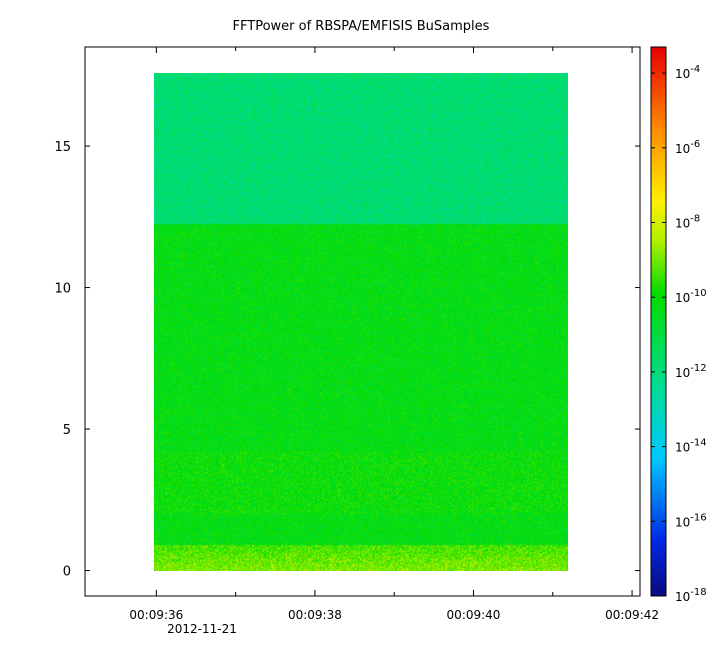 The height and width of the screenshot is (656, 724). What do you see at coordinates (695, 144) in the screenshot?
I see `colorbar-tick-exponent: -6` at bounding box center [695, 144].